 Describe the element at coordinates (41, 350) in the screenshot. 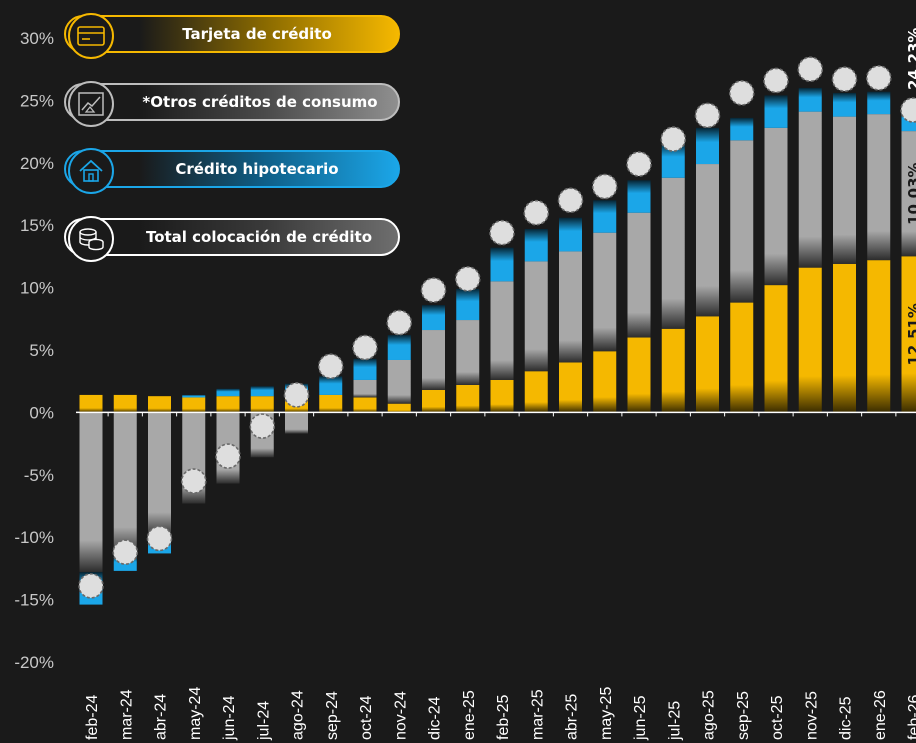

I see `y-tick-label: 5%` at that location.